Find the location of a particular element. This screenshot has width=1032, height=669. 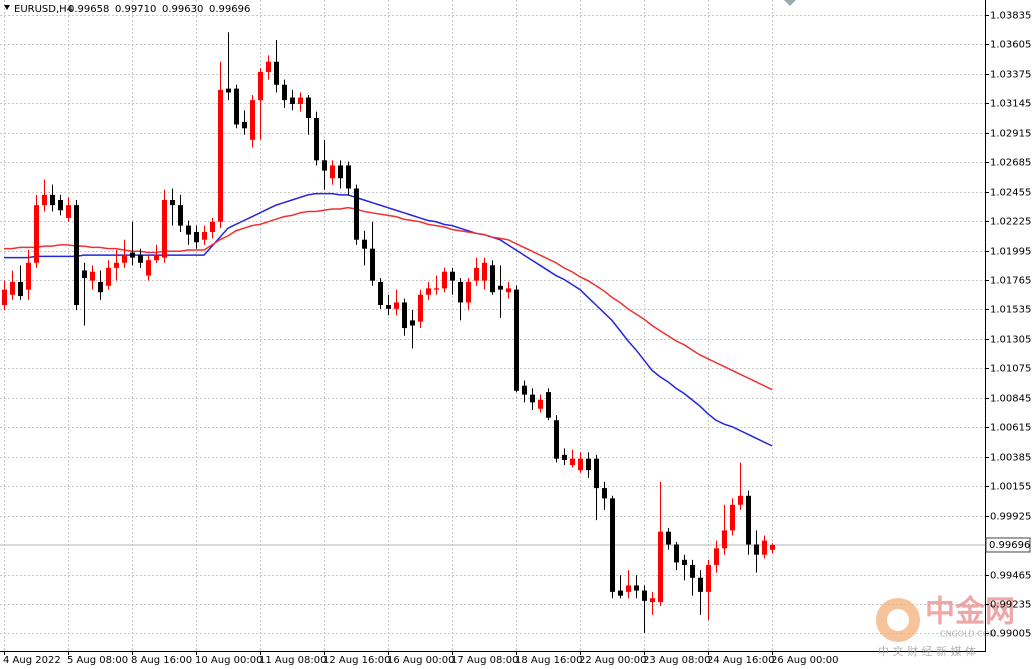

y-tick-label: 1.02225 is located at coordinates (1010, 222).